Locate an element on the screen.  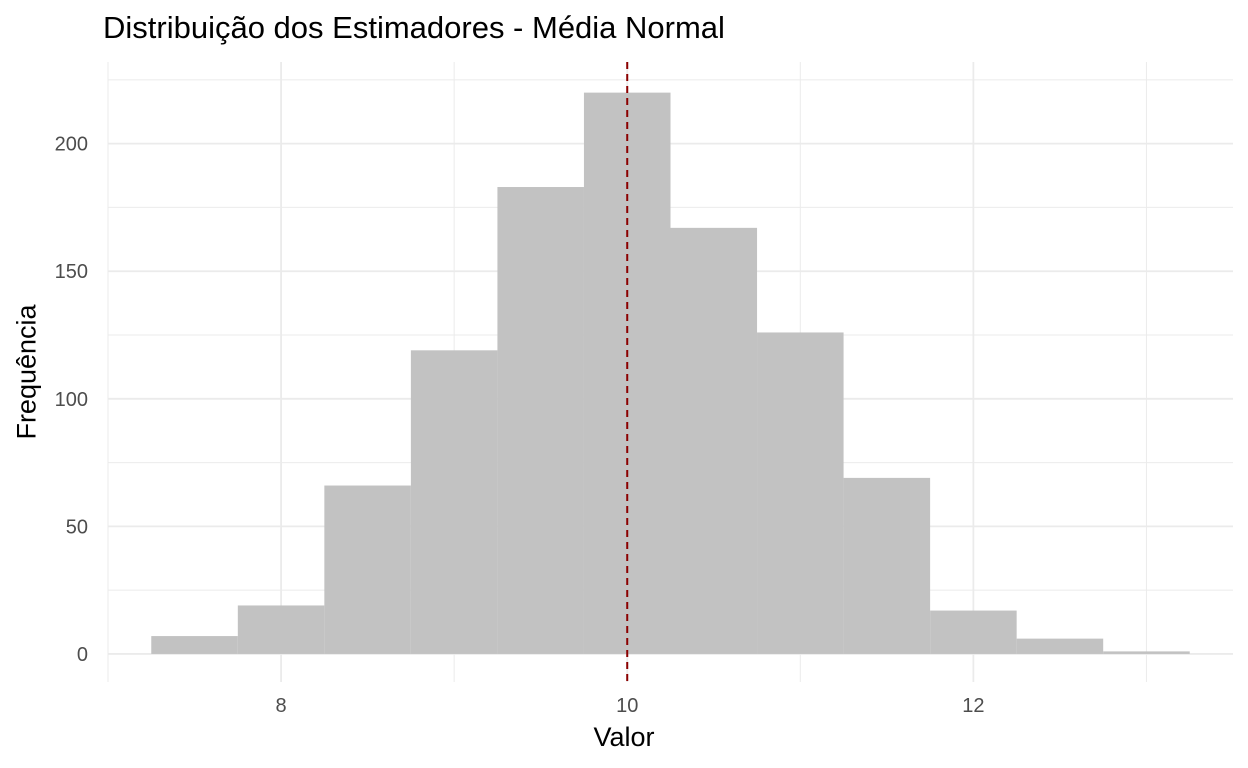
y-tick-label: 0 is located at coordinates (82, 655).